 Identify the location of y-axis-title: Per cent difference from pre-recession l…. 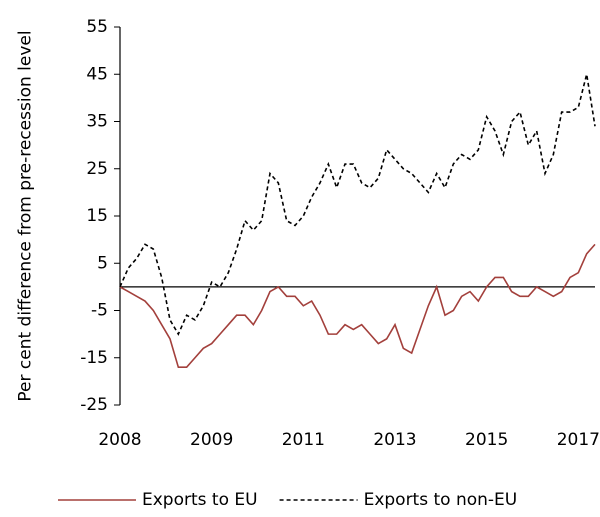
(25, 216).